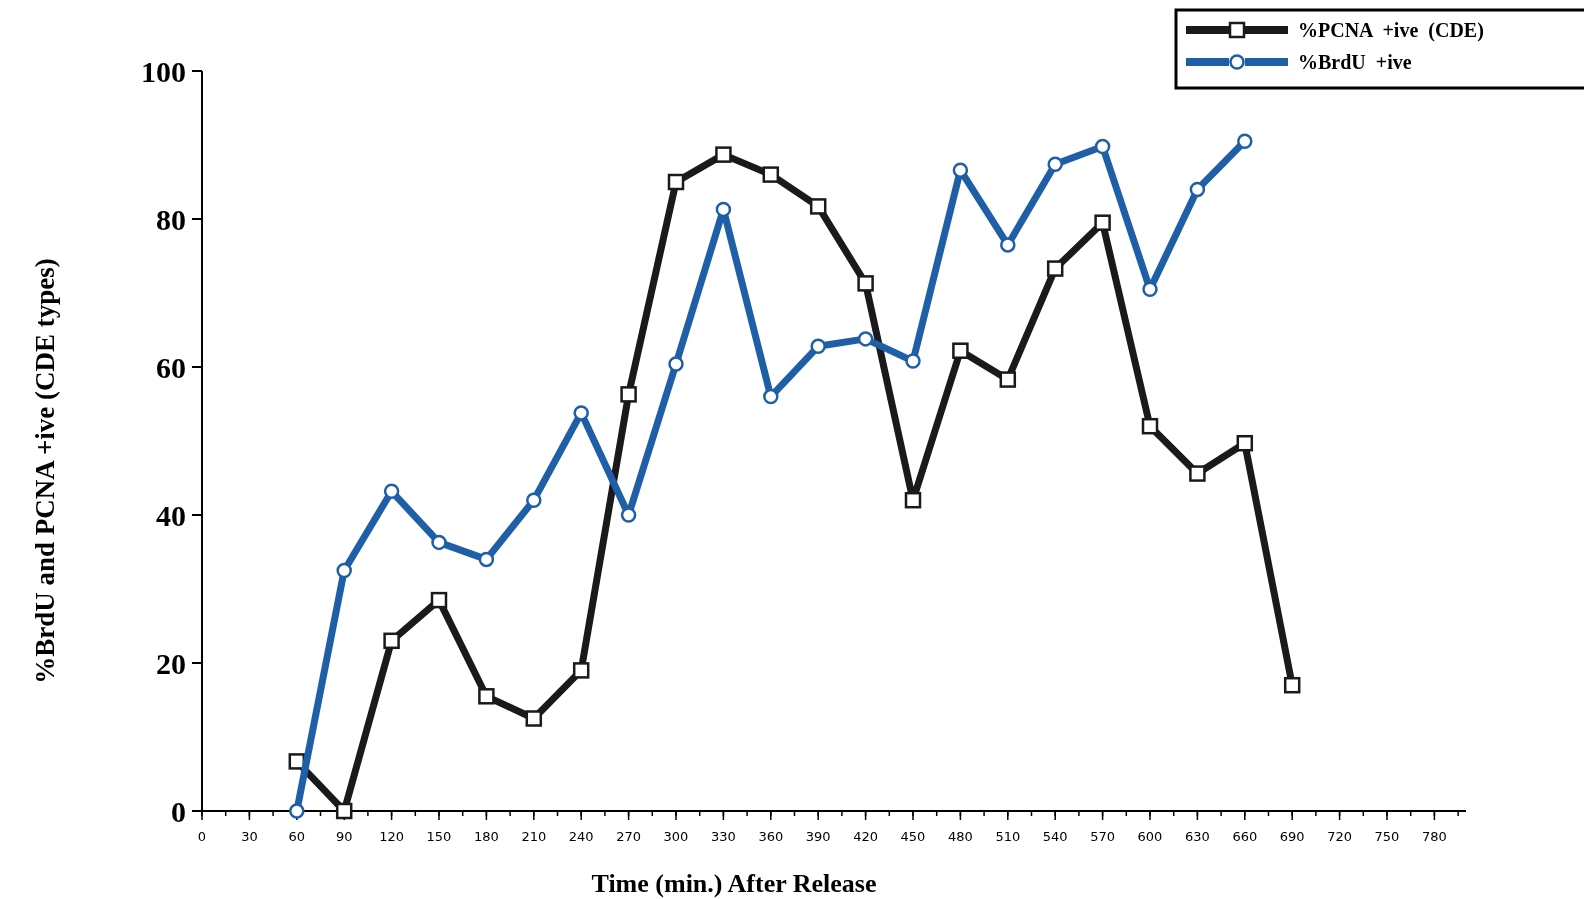 The width and height of the screenshot is (1584, 899). I want to click on x-tick-label: 300, so click(676, 836).